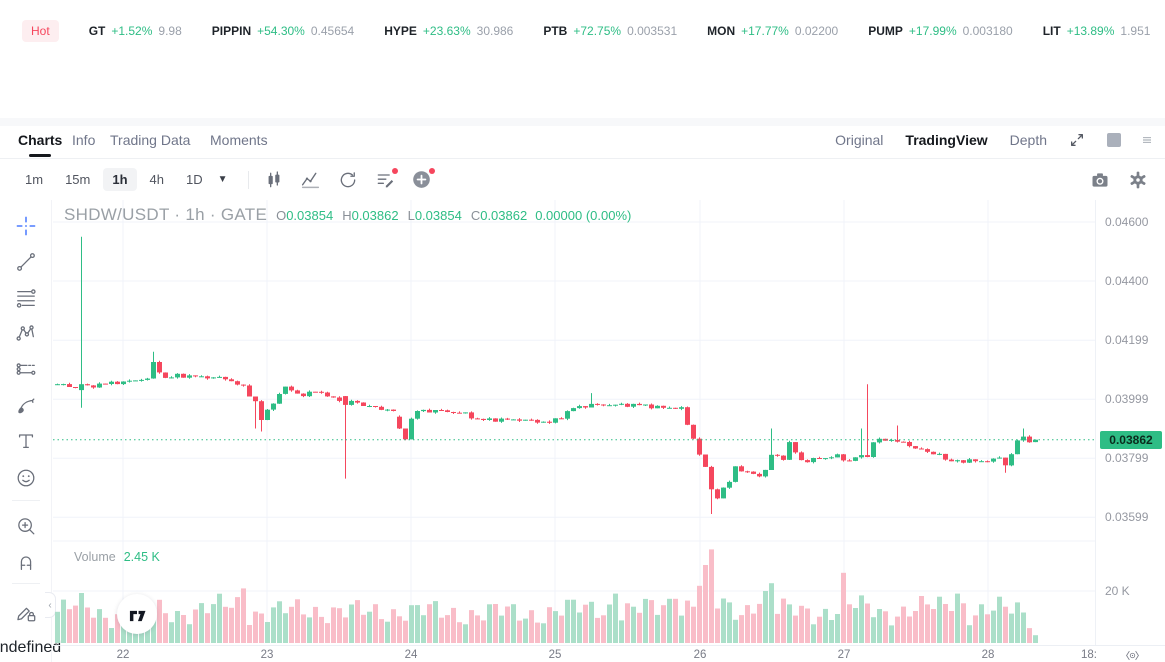 Image resolution: width=1165 pixels, height=662 pixels. I want to click on tab-trading-data: Trading Data, so click(150, 140).